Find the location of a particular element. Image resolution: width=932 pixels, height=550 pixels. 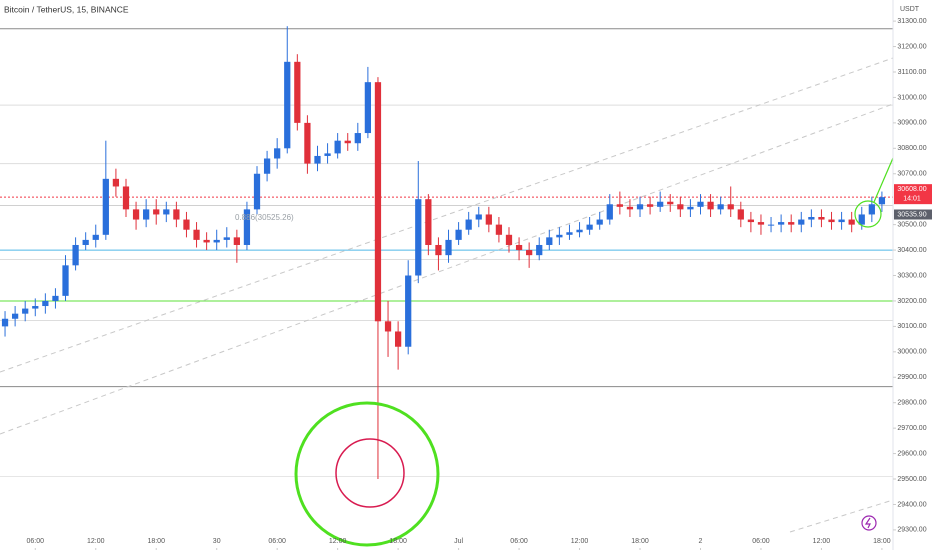

y-tick-label: 29600.00 is located at coordinates (911, 453).